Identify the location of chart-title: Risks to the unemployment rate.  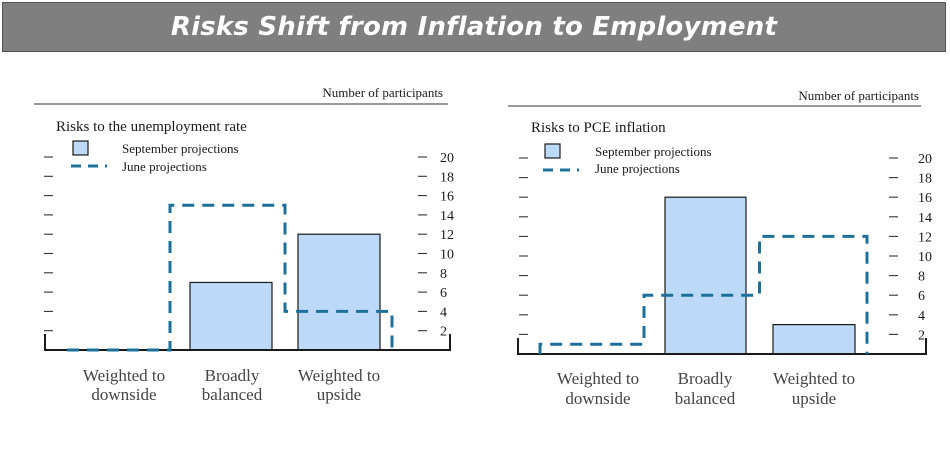
(151, 127).